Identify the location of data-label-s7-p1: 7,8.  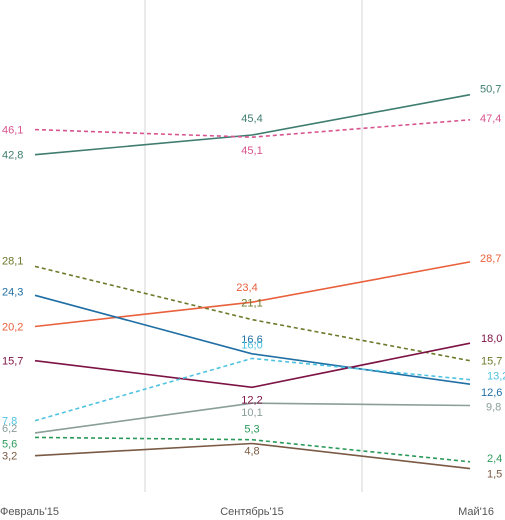
(9, 422).